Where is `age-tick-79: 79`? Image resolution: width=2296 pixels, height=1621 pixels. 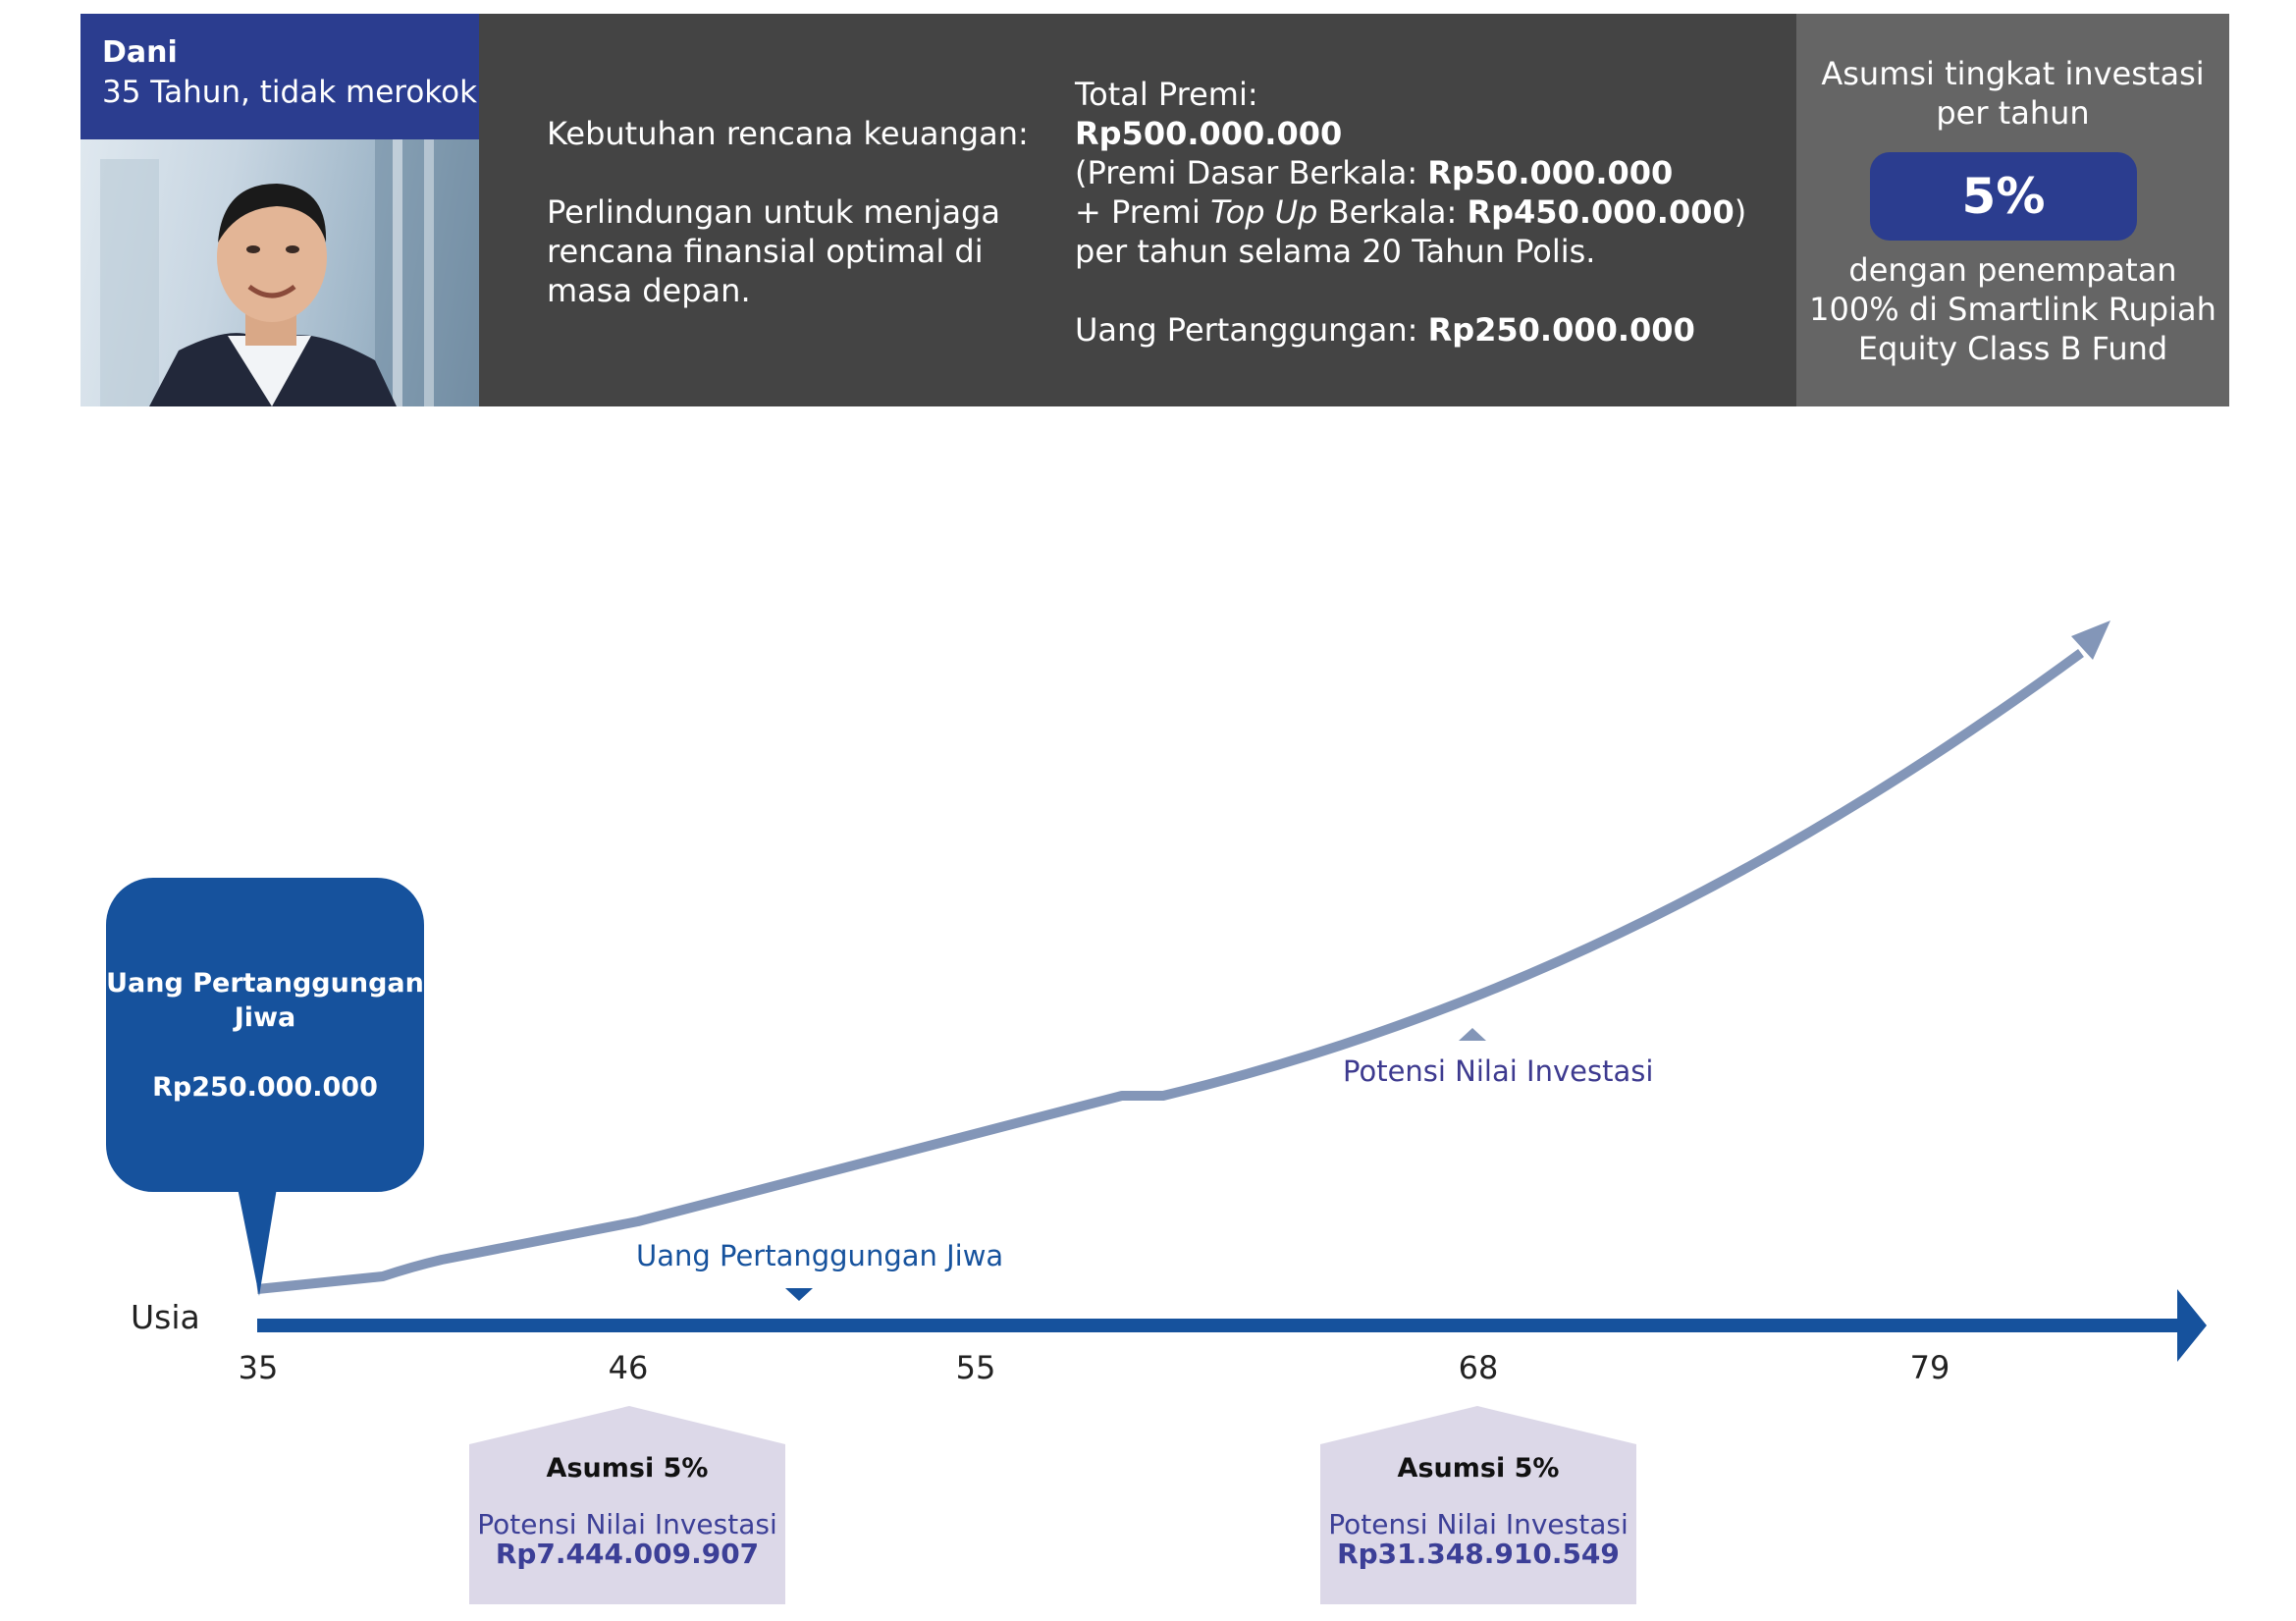 age-tick-79: 79 is located at coordinates (1929, 1367).